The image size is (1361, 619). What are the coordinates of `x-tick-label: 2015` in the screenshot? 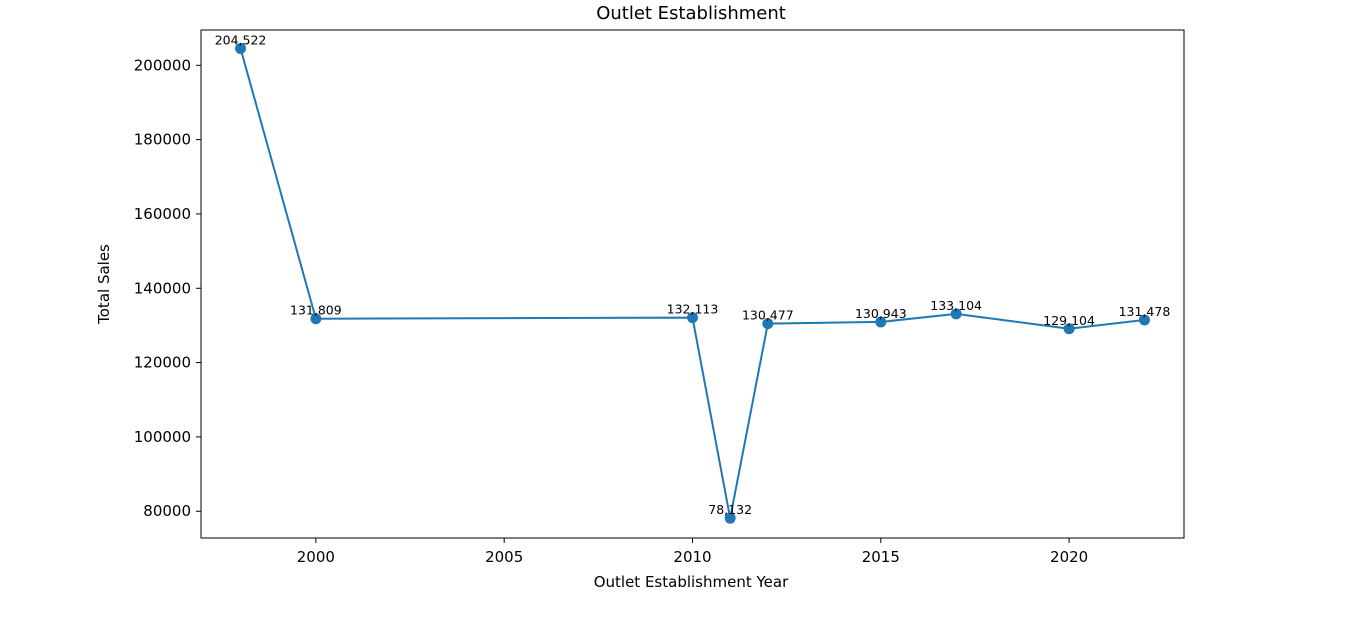 It's located at (881, 557).